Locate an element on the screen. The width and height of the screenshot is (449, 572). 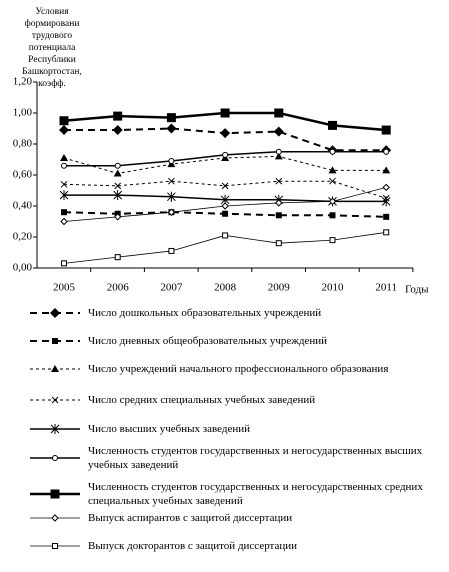
y-tick-label: 1,20 is located at coordinates (23, 82).